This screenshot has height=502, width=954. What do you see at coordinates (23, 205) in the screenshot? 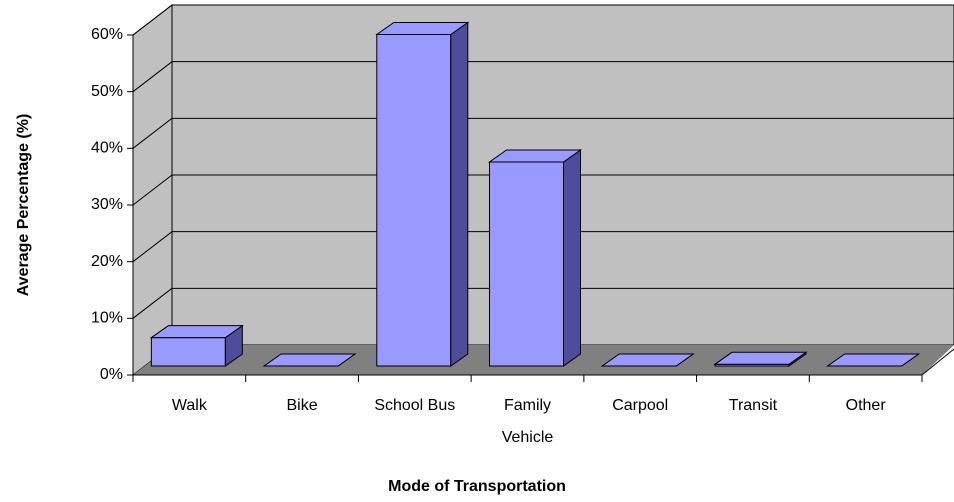
I see `y-axis-title: Average Percentage (%)` at bounding box center [23, 205].